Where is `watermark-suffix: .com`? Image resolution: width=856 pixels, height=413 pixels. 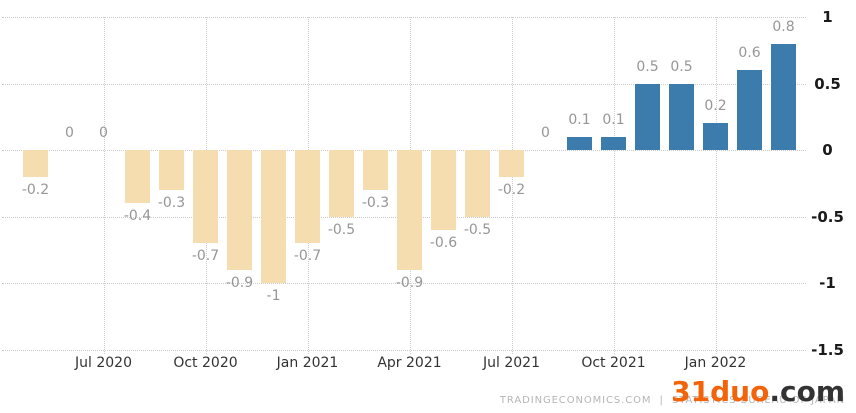
watermark-suffix: .com is located at coordinates (807, 391).